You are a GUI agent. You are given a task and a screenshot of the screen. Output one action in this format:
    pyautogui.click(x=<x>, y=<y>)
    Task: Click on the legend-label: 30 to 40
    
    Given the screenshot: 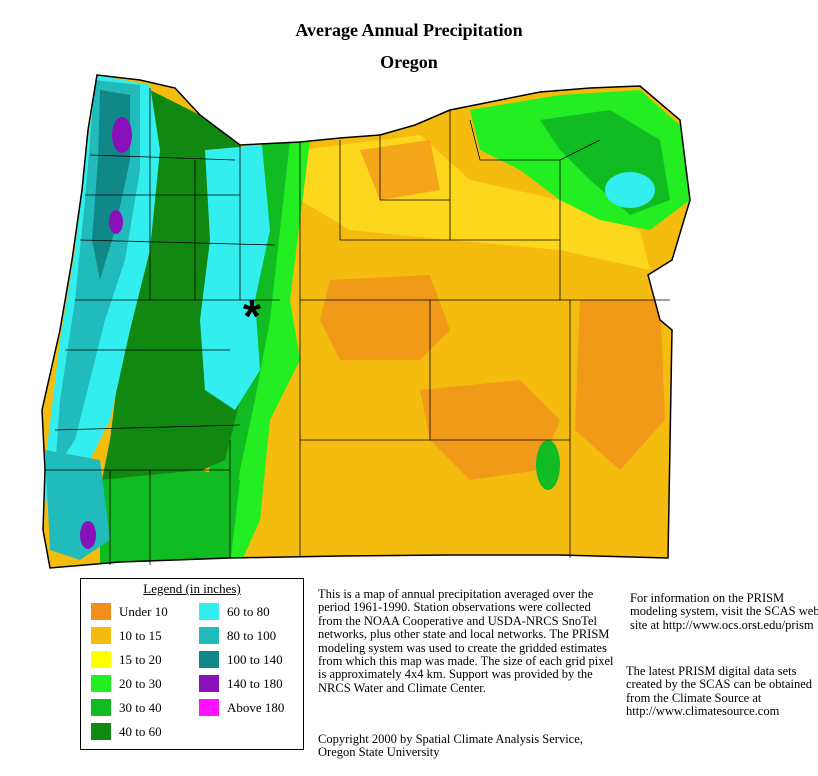 What is the action you would take?
    pyautogui.click(x=140, y=707)
    